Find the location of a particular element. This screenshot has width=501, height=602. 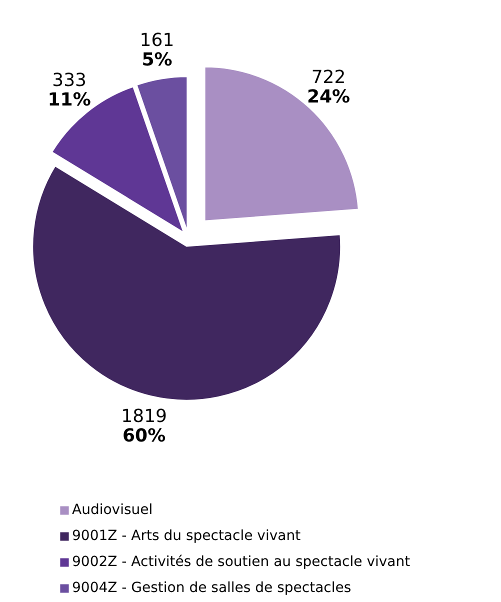

data-label: 161 5% is located at coordinates (157, 50).